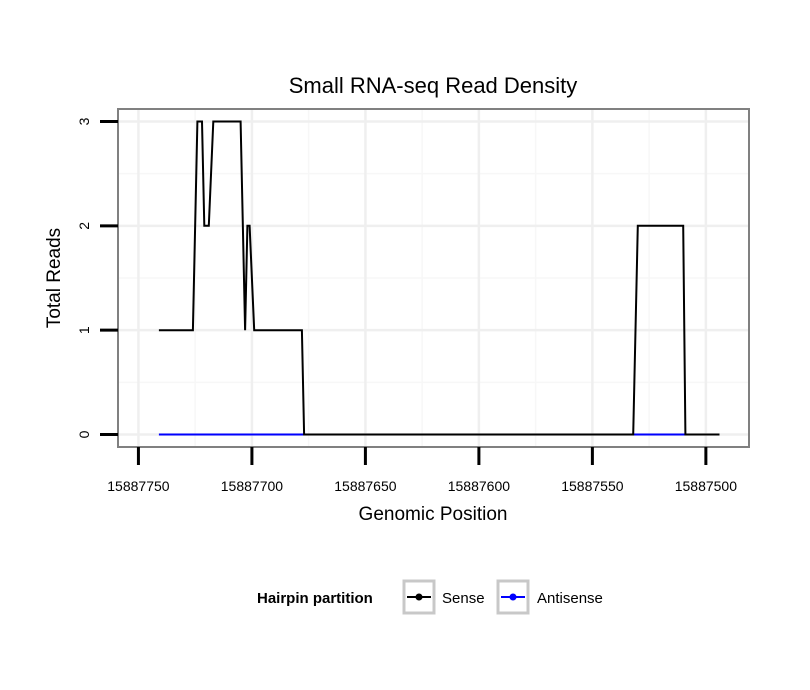 The height and width of the screenshot is (690, 810). What do you see at coordinates (433, 514) in the screenshot?
I see `x-axis-label: Genomic Position` at bounding box center [433, 514].